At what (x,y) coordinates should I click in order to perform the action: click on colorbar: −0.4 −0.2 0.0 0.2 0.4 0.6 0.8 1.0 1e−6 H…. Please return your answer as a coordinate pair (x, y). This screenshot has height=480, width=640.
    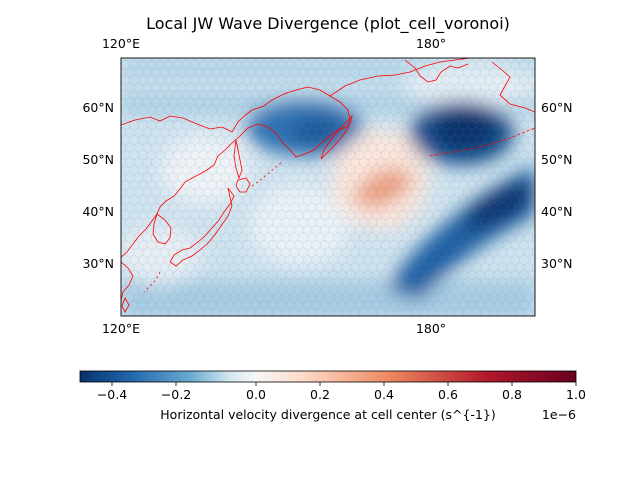
    Looking at the image, I should click on (332, 396).